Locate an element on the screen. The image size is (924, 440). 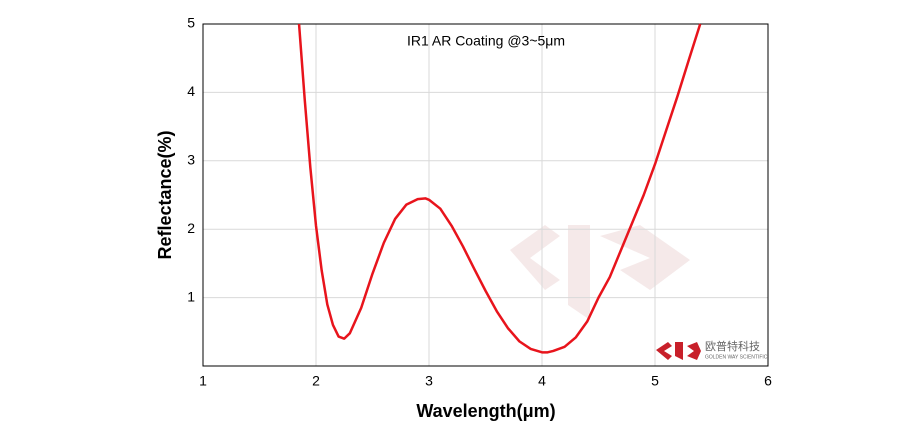
watermark-text: 欧普特科技 is located at coordinates (732, 346).